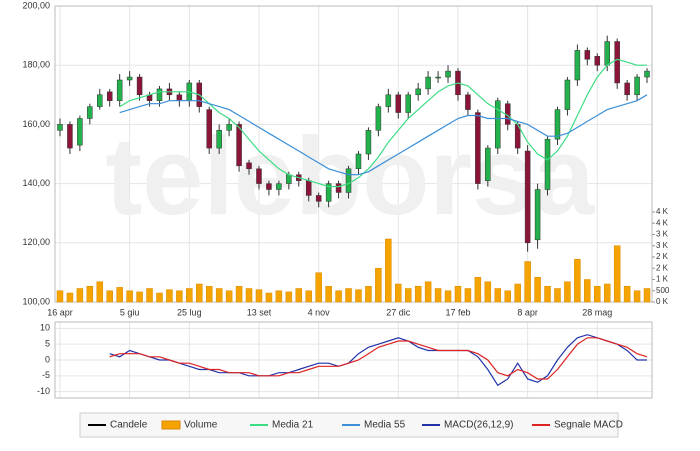 The height and width of the screenshot is (451, 700). Describe the element at coordinates (130, 312) in the screenshot. I see `x-tick-label: 5 giu` at that location.